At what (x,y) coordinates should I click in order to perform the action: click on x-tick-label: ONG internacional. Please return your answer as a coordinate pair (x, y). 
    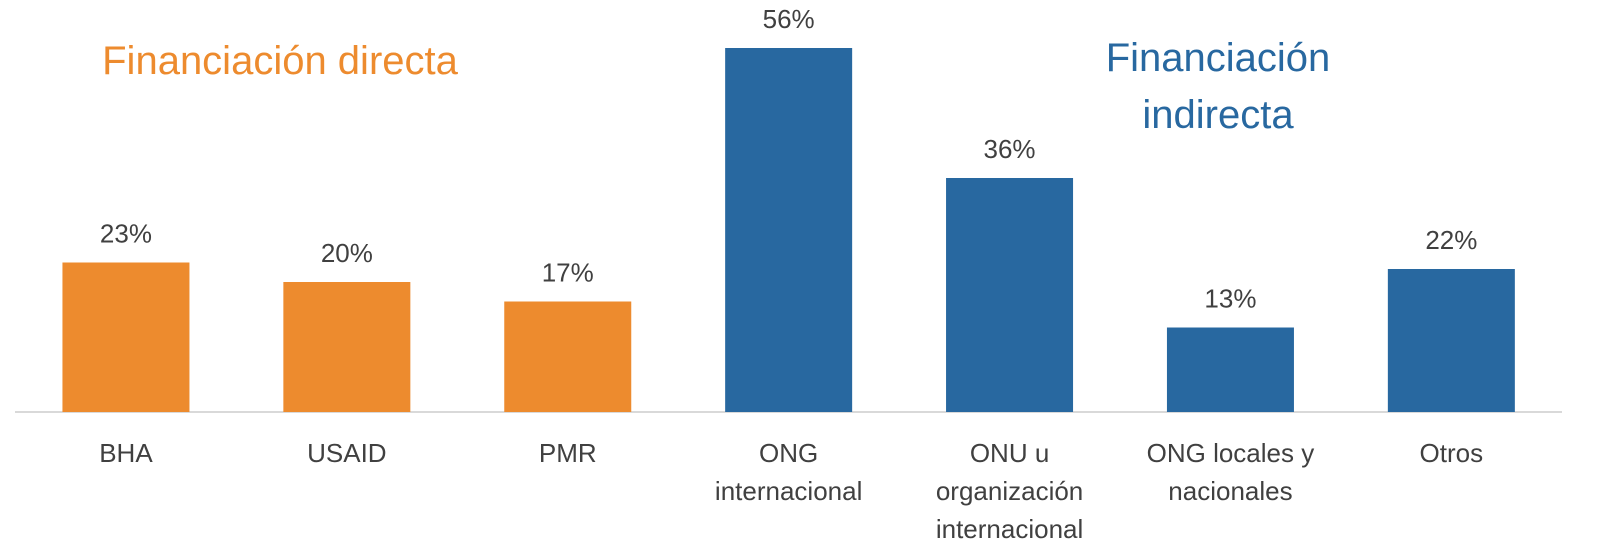
    Looking at the image, I should click on (788, 472).